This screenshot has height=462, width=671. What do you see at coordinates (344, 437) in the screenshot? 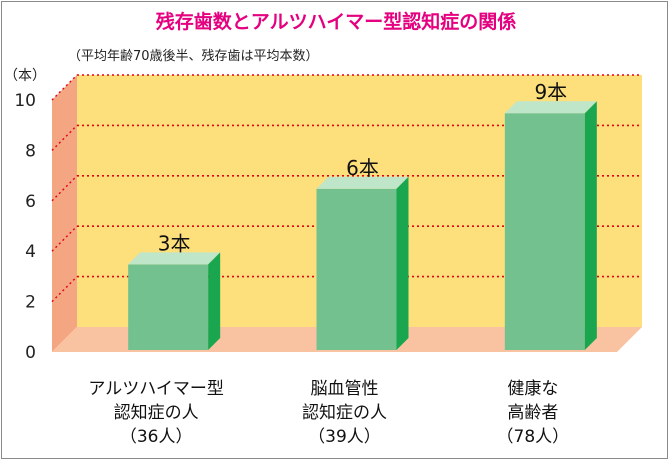
I see `x-tick-label: （39人）` at bounding box center [344, 437].